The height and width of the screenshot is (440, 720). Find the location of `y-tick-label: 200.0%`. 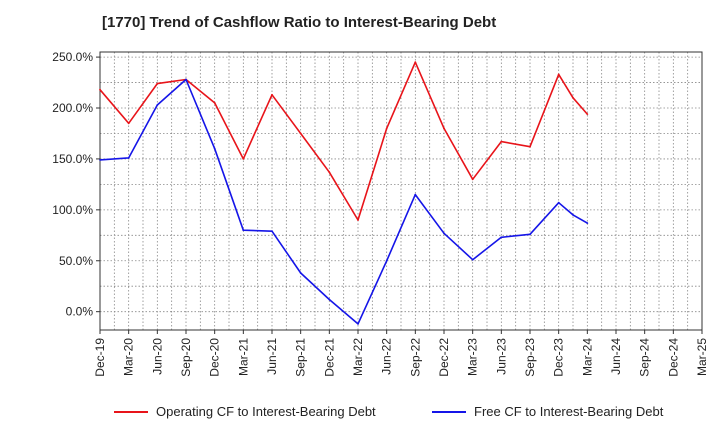

y-tick-label: 200.0% is located at coordinates (72, 108).